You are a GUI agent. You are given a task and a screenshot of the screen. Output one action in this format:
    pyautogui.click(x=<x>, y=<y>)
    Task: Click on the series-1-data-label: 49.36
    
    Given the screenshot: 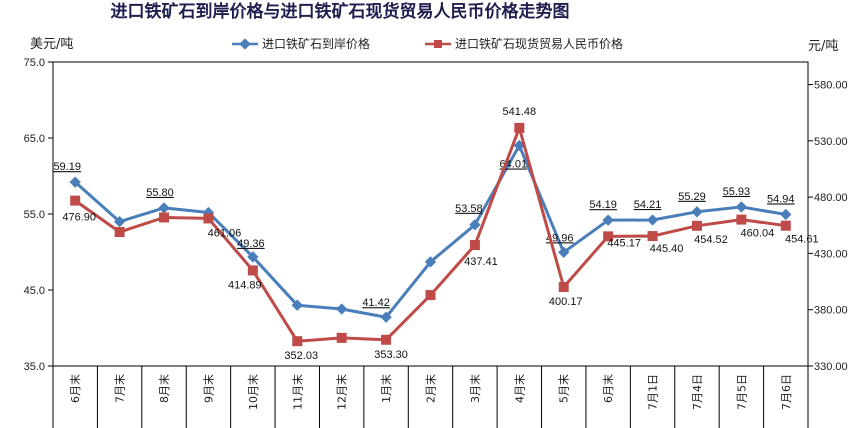 What is the action you would take?
    pyautogui.click(x=251, y=244)
    